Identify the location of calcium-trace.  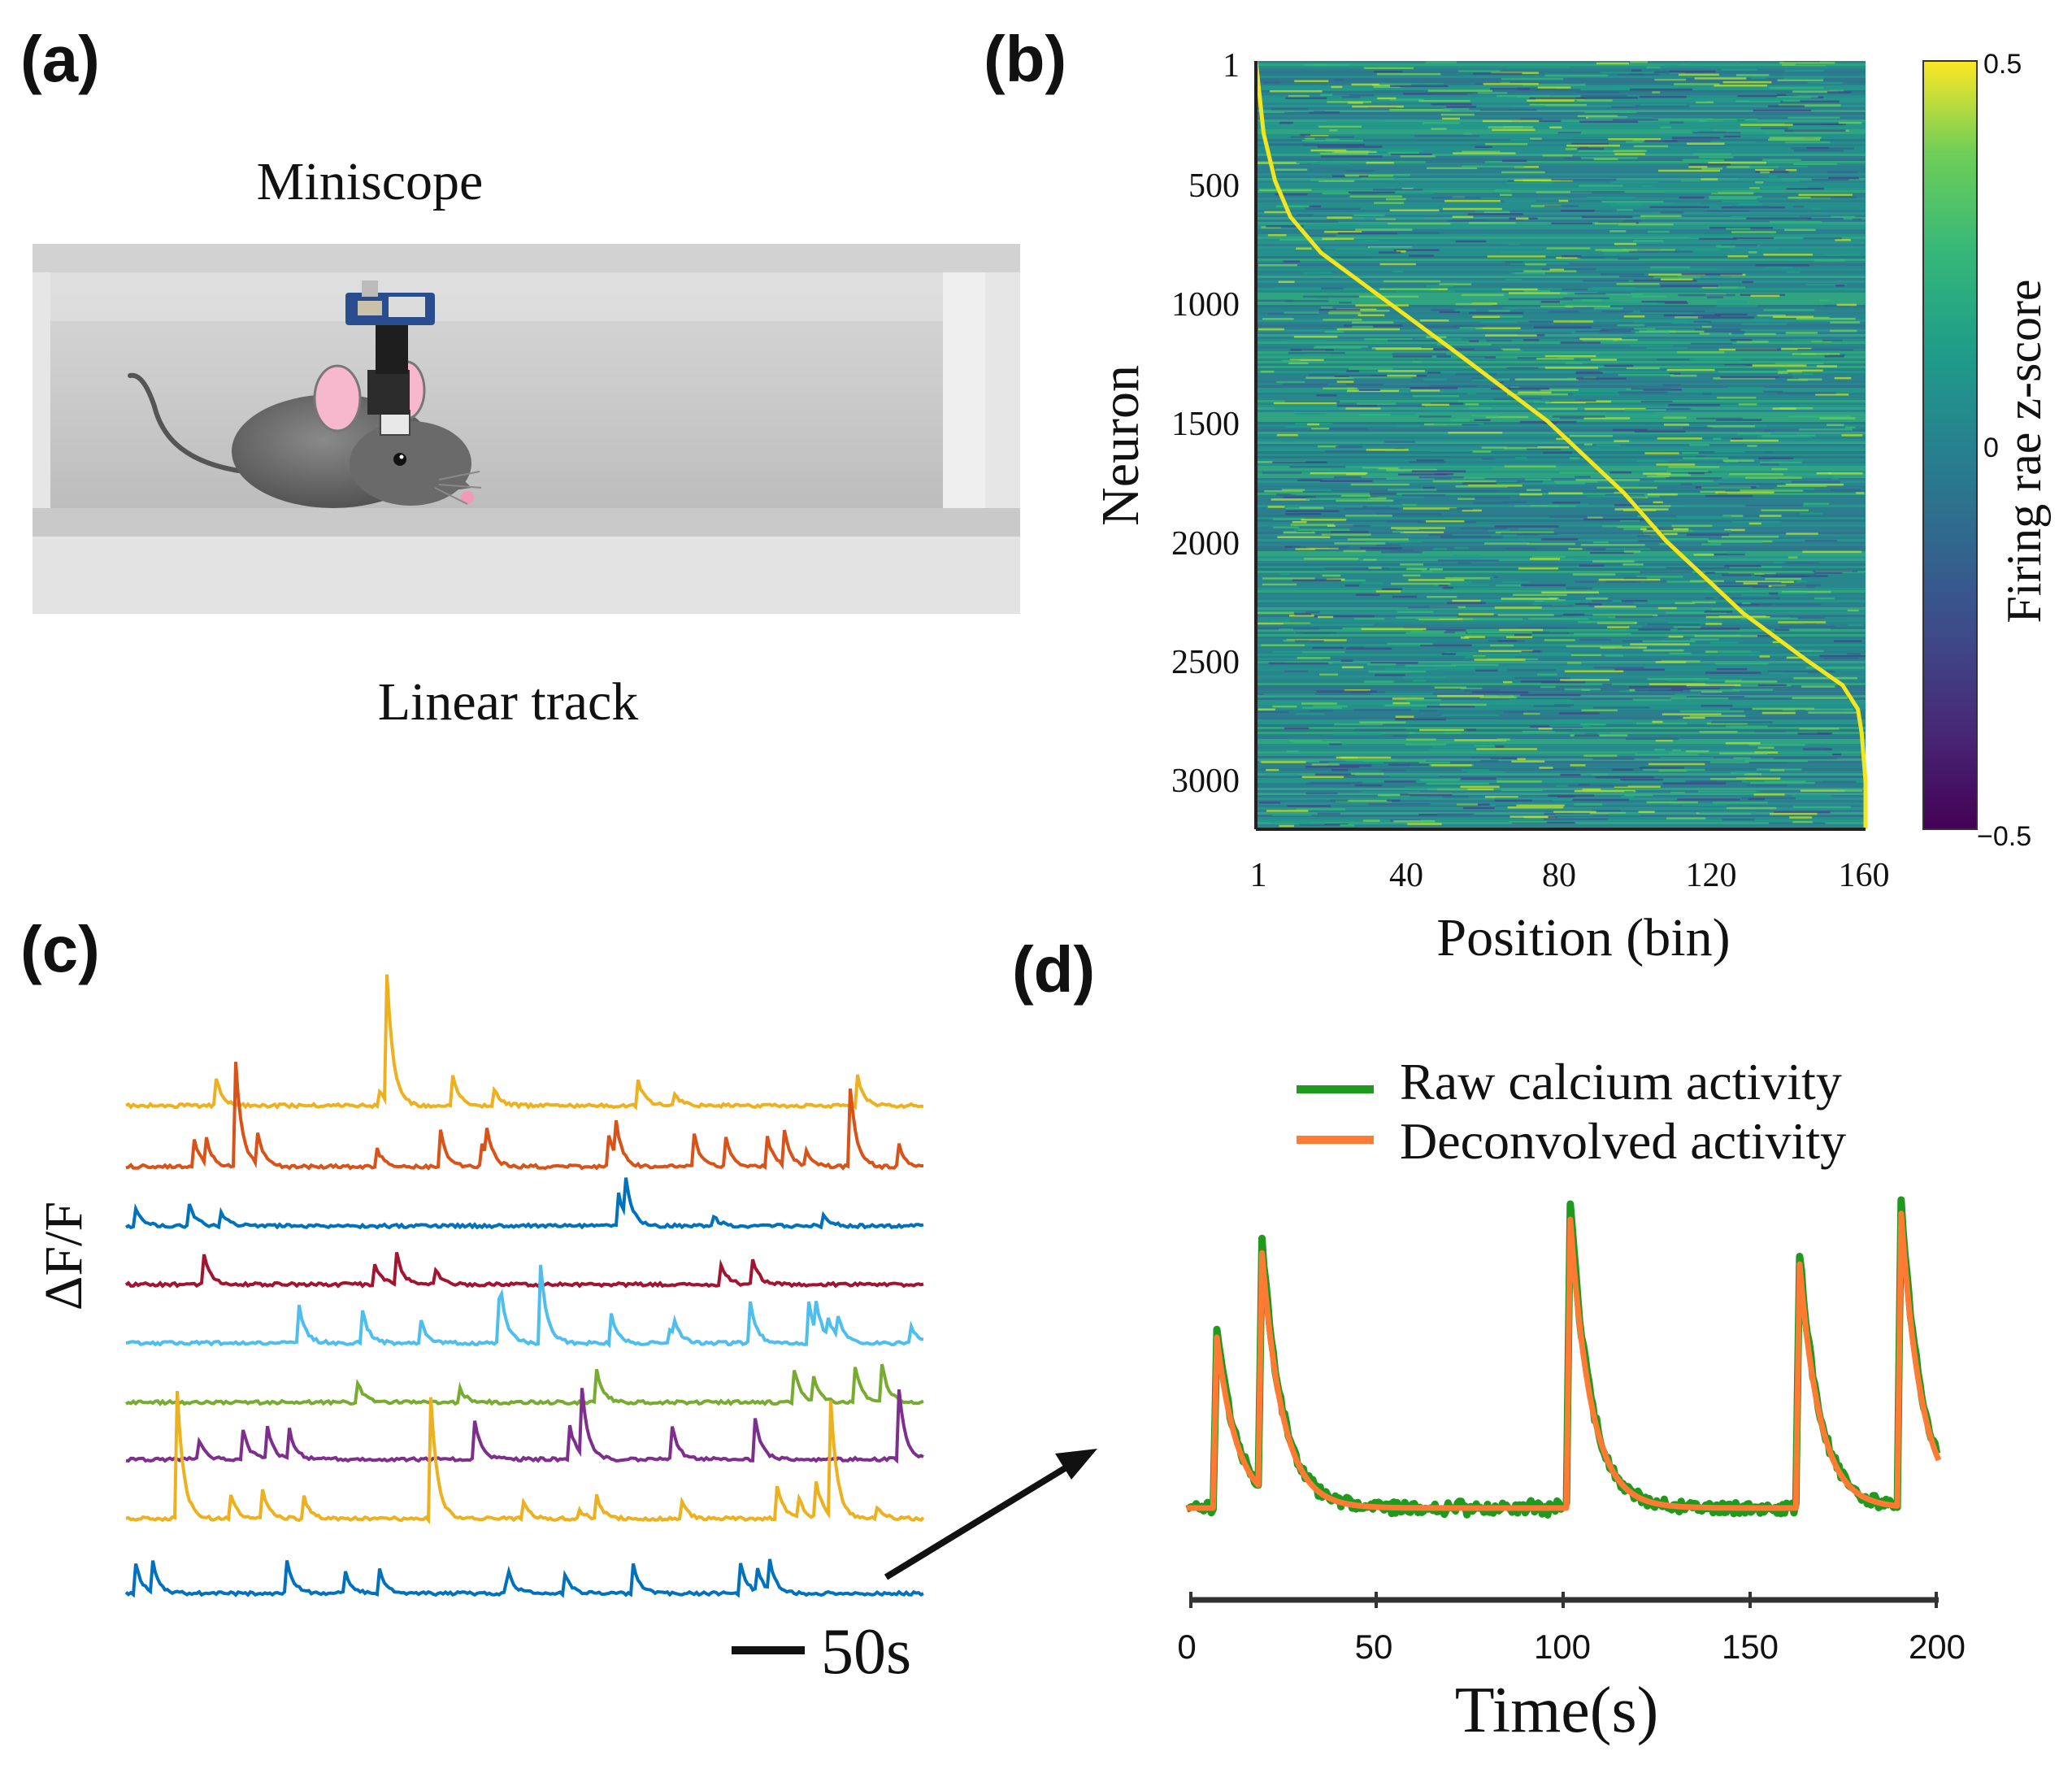
(524, 1116).